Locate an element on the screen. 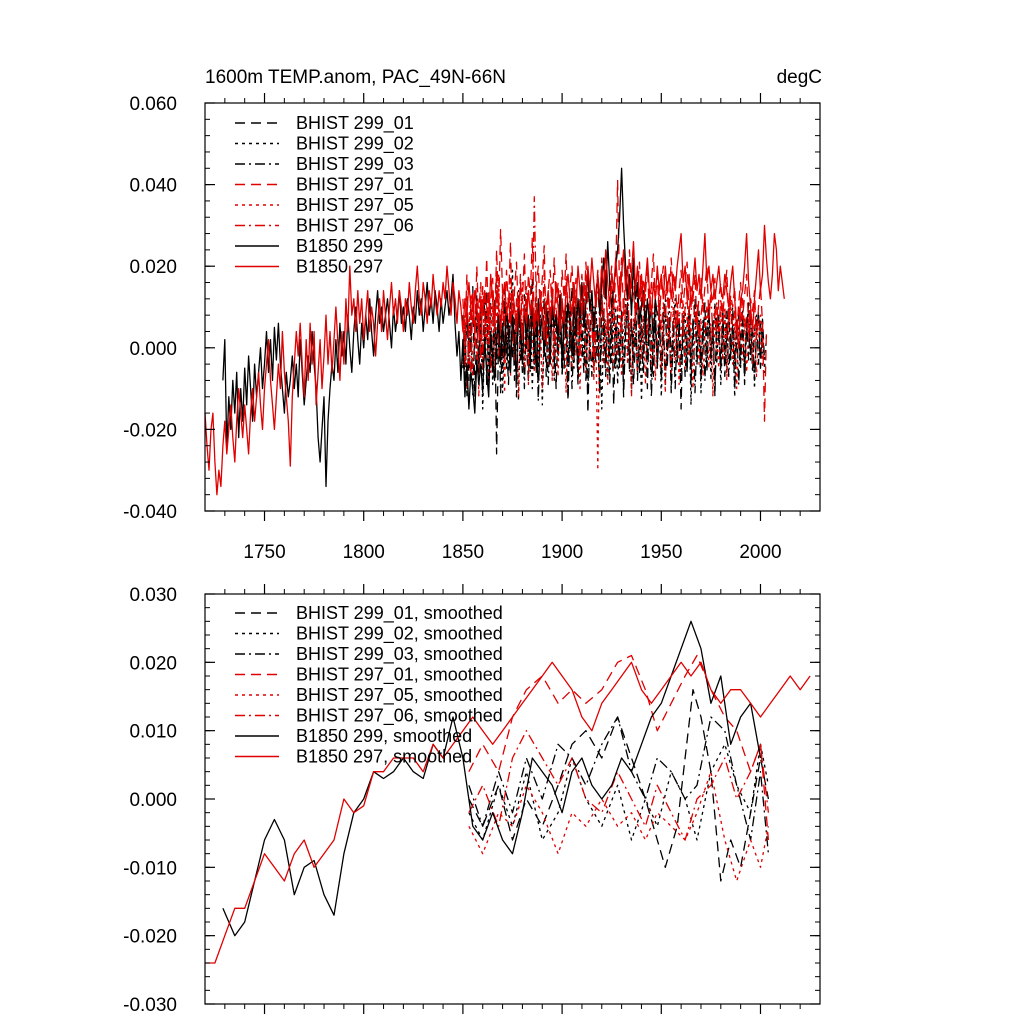 The height and width of the screenshot is (1024, 1024). bottom-legend-label: BHIST 297_01, smoothed is located at coordinates (399, 675).